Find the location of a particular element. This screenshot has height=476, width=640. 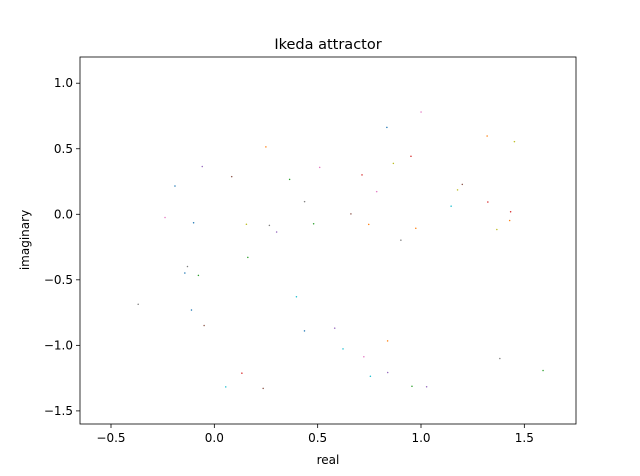

y-axis-label: imaginary is located at coordinates (25, 240).